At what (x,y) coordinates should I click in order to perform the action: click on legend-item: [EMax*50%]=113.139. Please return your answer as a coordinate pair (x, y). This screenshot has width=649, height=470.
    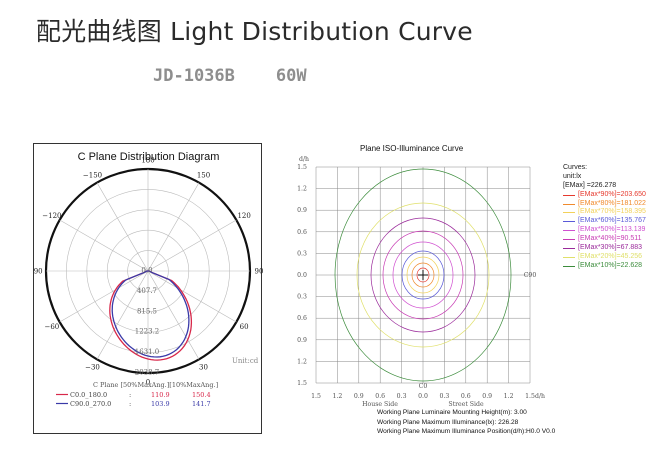
    Looking at the image, I should click on (604, 230).